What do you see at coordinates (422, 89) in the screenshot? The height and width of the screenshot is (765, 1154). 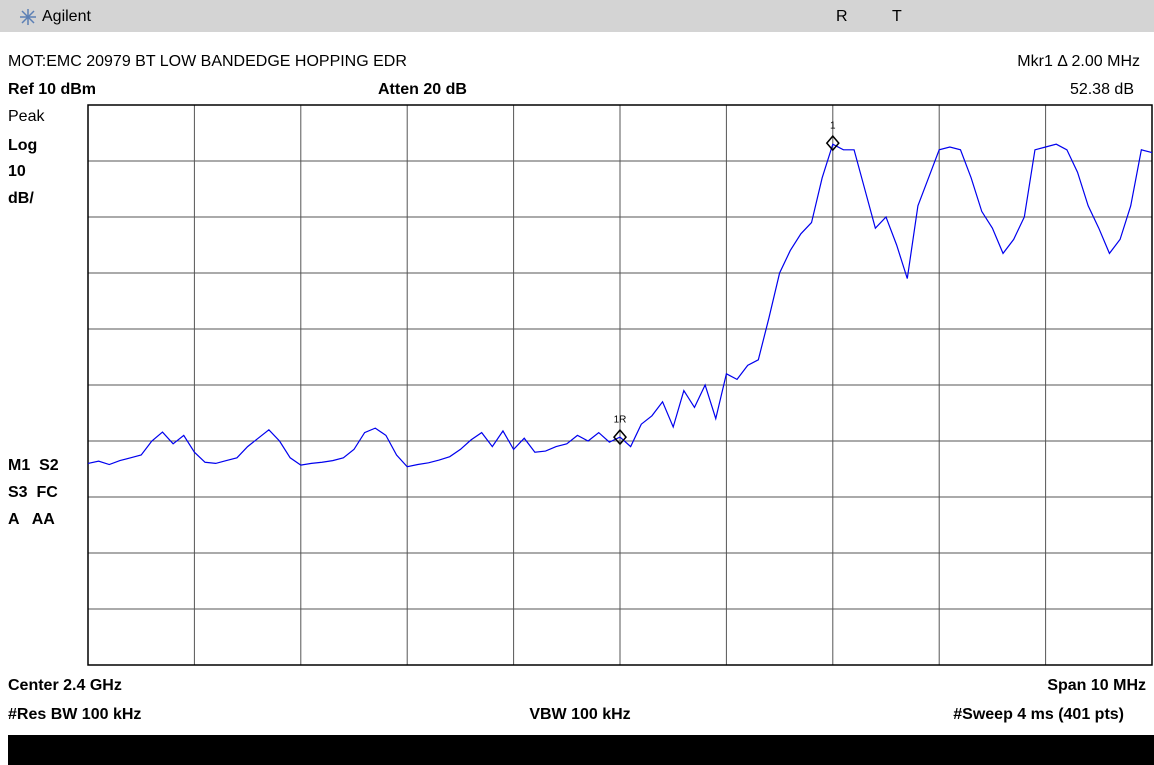 I see `atten-label: Atten 20 dB` at bounding box center [422, 89].